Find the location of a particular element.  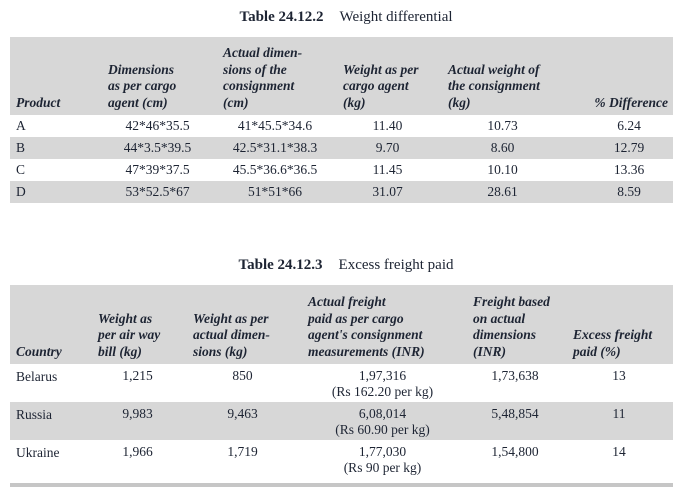

cell-pct: 6.24 is located at coordinates (629, 125).